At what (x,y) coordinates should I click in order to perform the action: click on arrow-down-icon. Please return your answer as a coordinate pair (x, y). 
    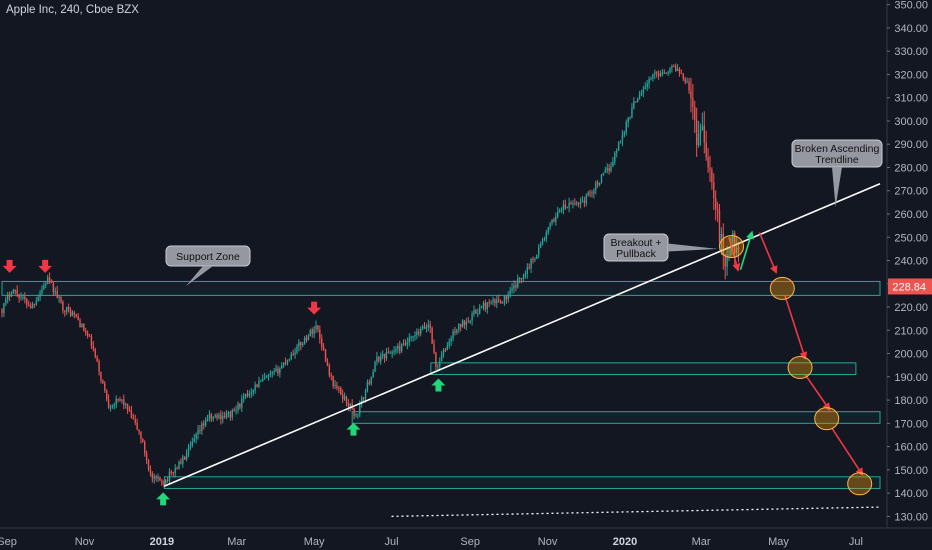
    Looking at the image, I should click on (9, 266).